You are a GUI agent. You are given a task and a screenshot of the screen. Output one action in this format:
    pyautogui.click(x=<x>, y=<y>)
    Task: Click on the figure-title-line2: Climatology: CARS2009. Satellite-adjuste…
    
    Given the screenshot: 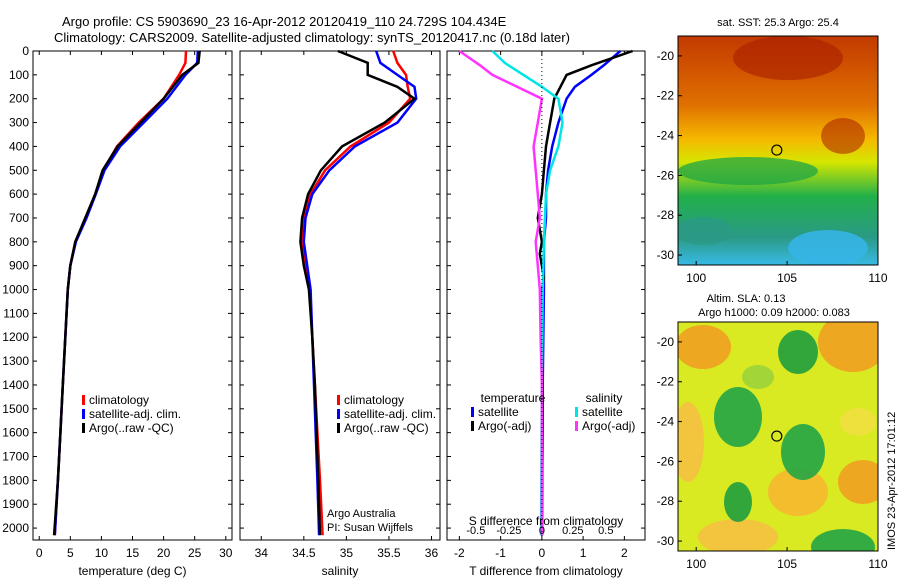 What is the action you would take?
    pyautogui.click(x=312, y=37)
    